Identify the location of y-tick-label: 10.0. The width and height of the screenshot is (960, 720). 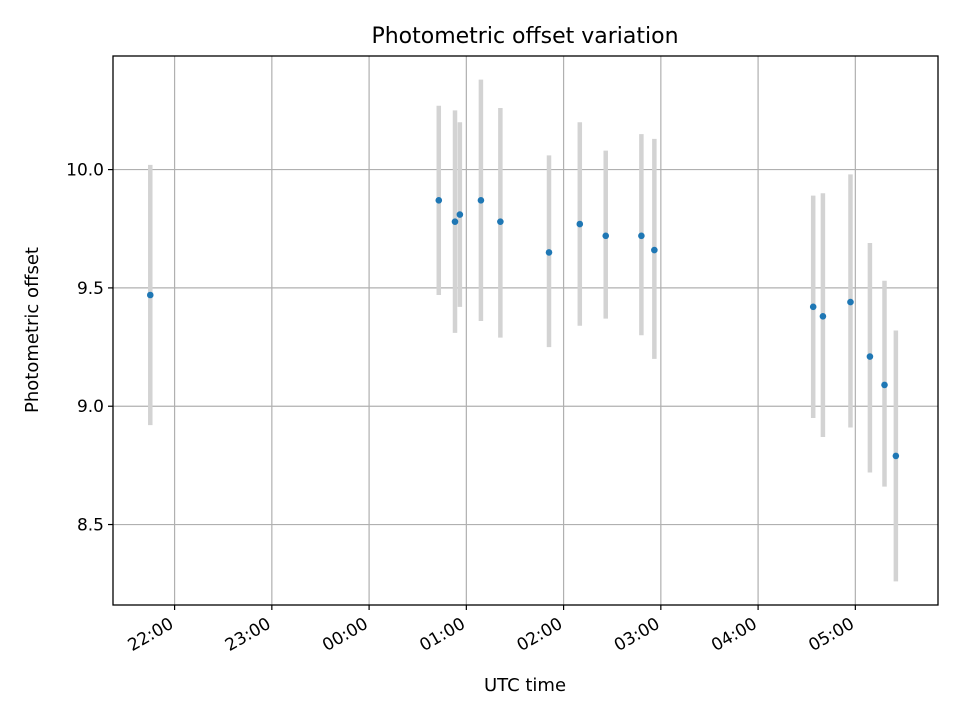
(85, 171).